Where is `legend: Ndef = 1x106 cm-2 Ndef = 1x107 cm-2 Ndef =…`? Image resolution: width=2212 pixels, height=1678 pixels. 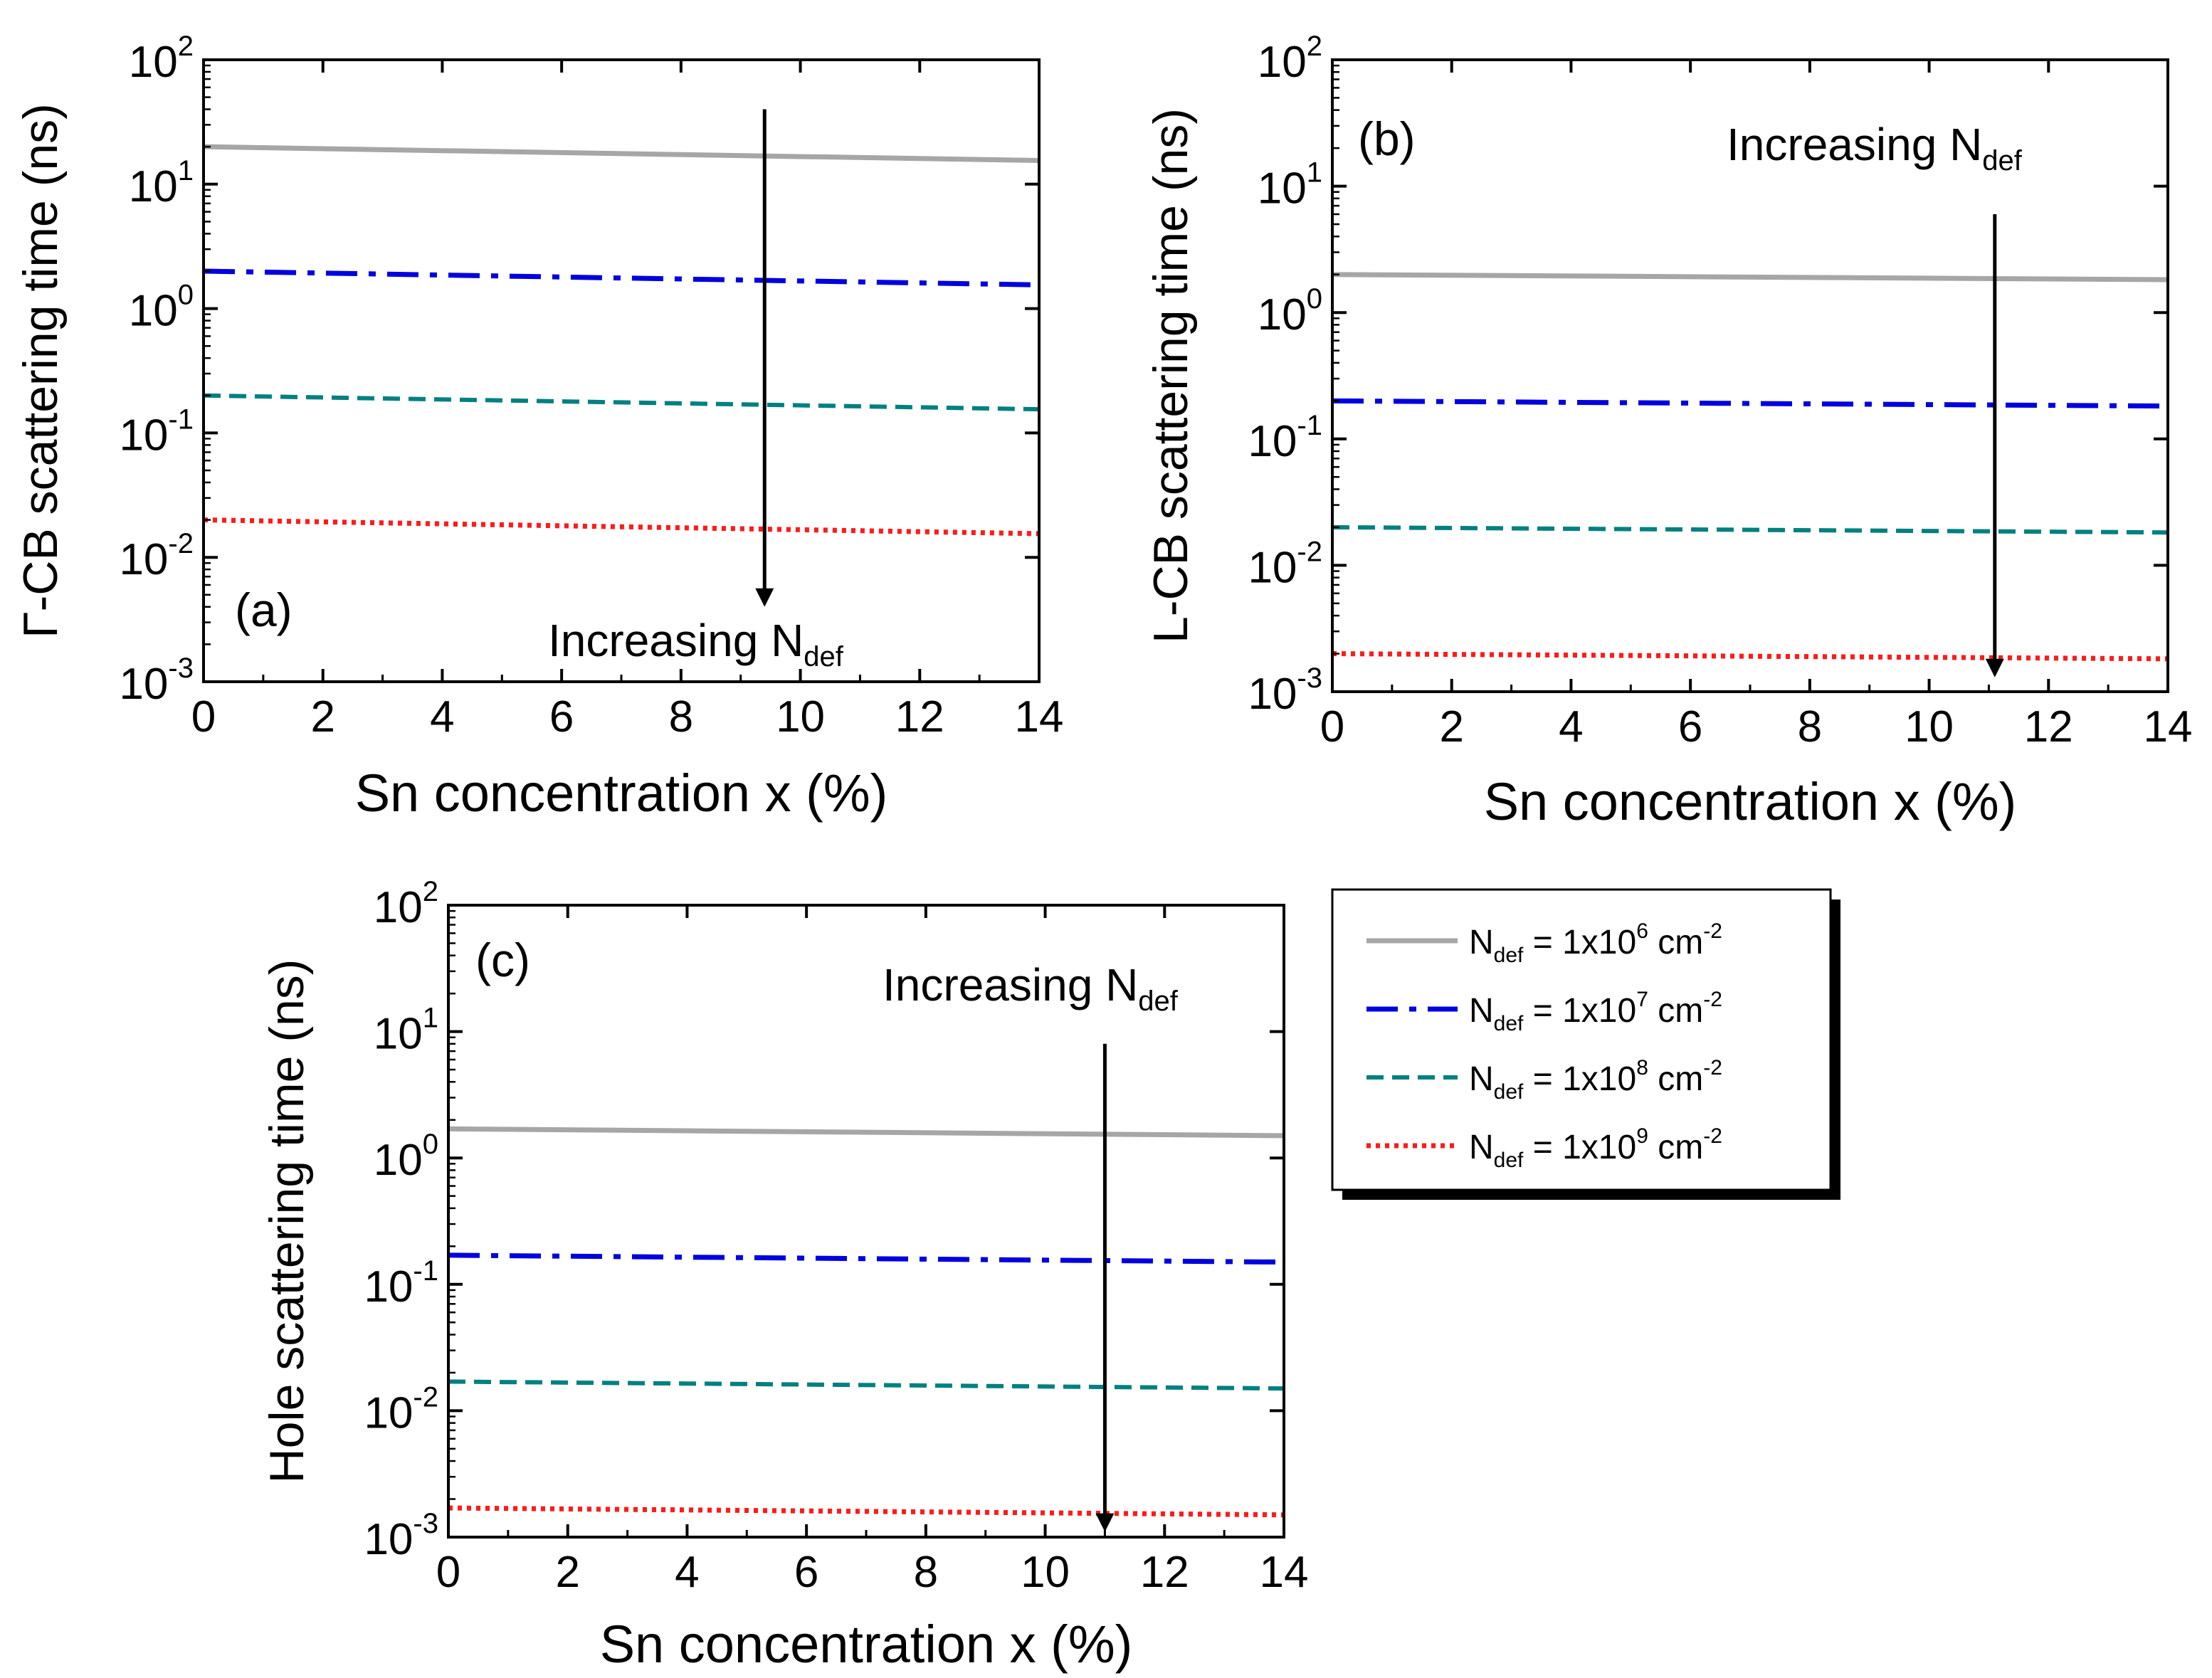
legend: Ndef = 1x106 cm-2 Ndef = 1x107 cm-2 Ndef =… is located at coordinates (1585, 1044).